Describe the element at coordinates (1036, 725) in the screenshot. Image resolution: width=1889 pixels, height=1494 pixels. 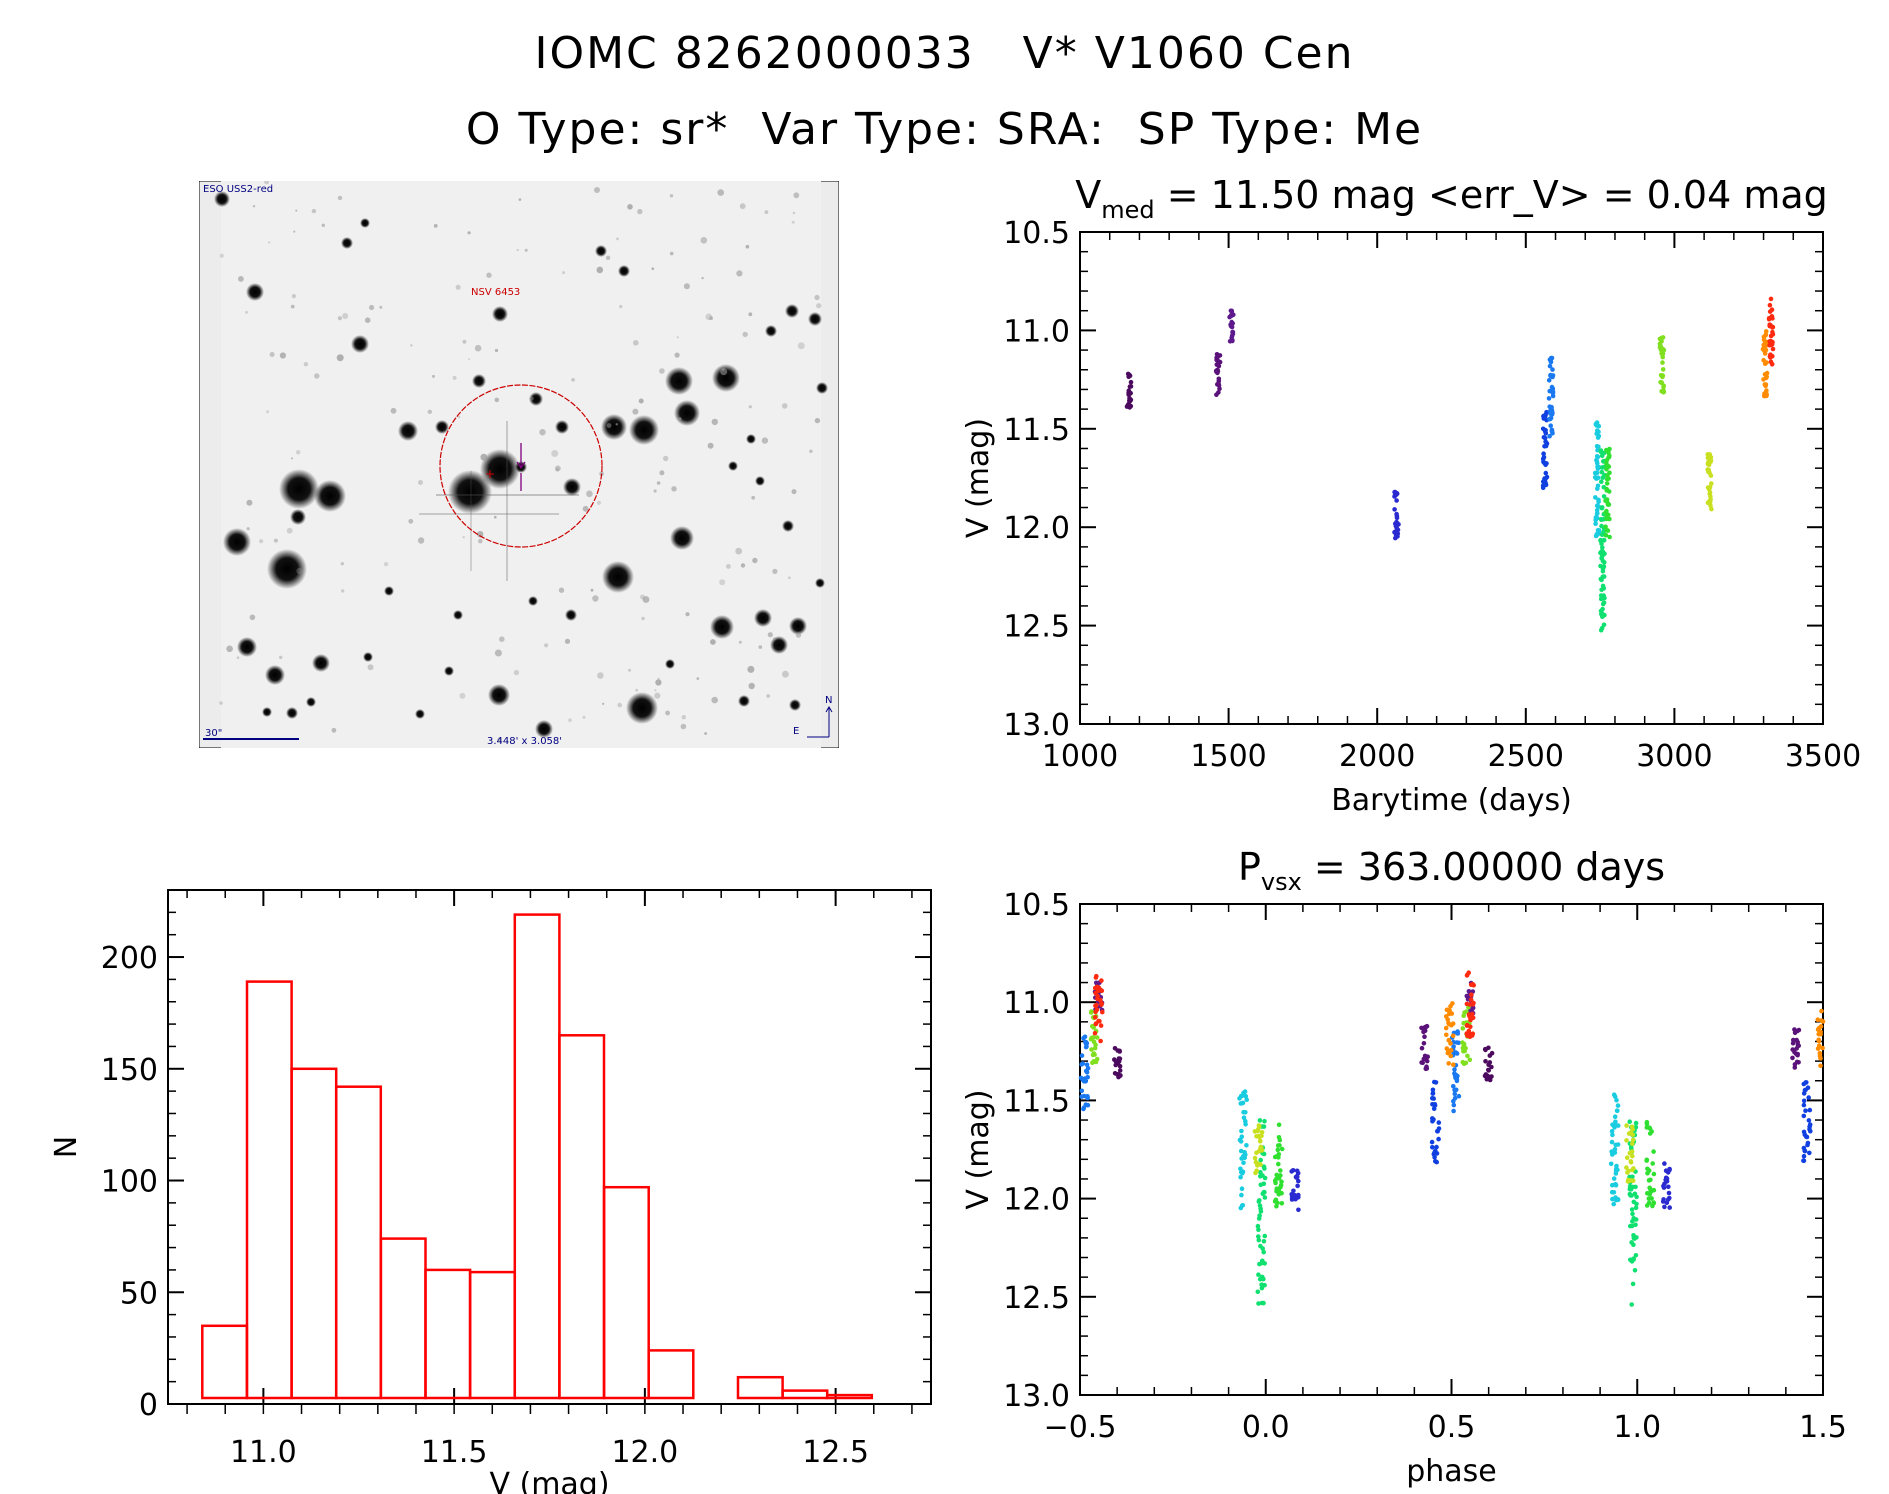
I see `y-tick-label: 13.0` at that location.